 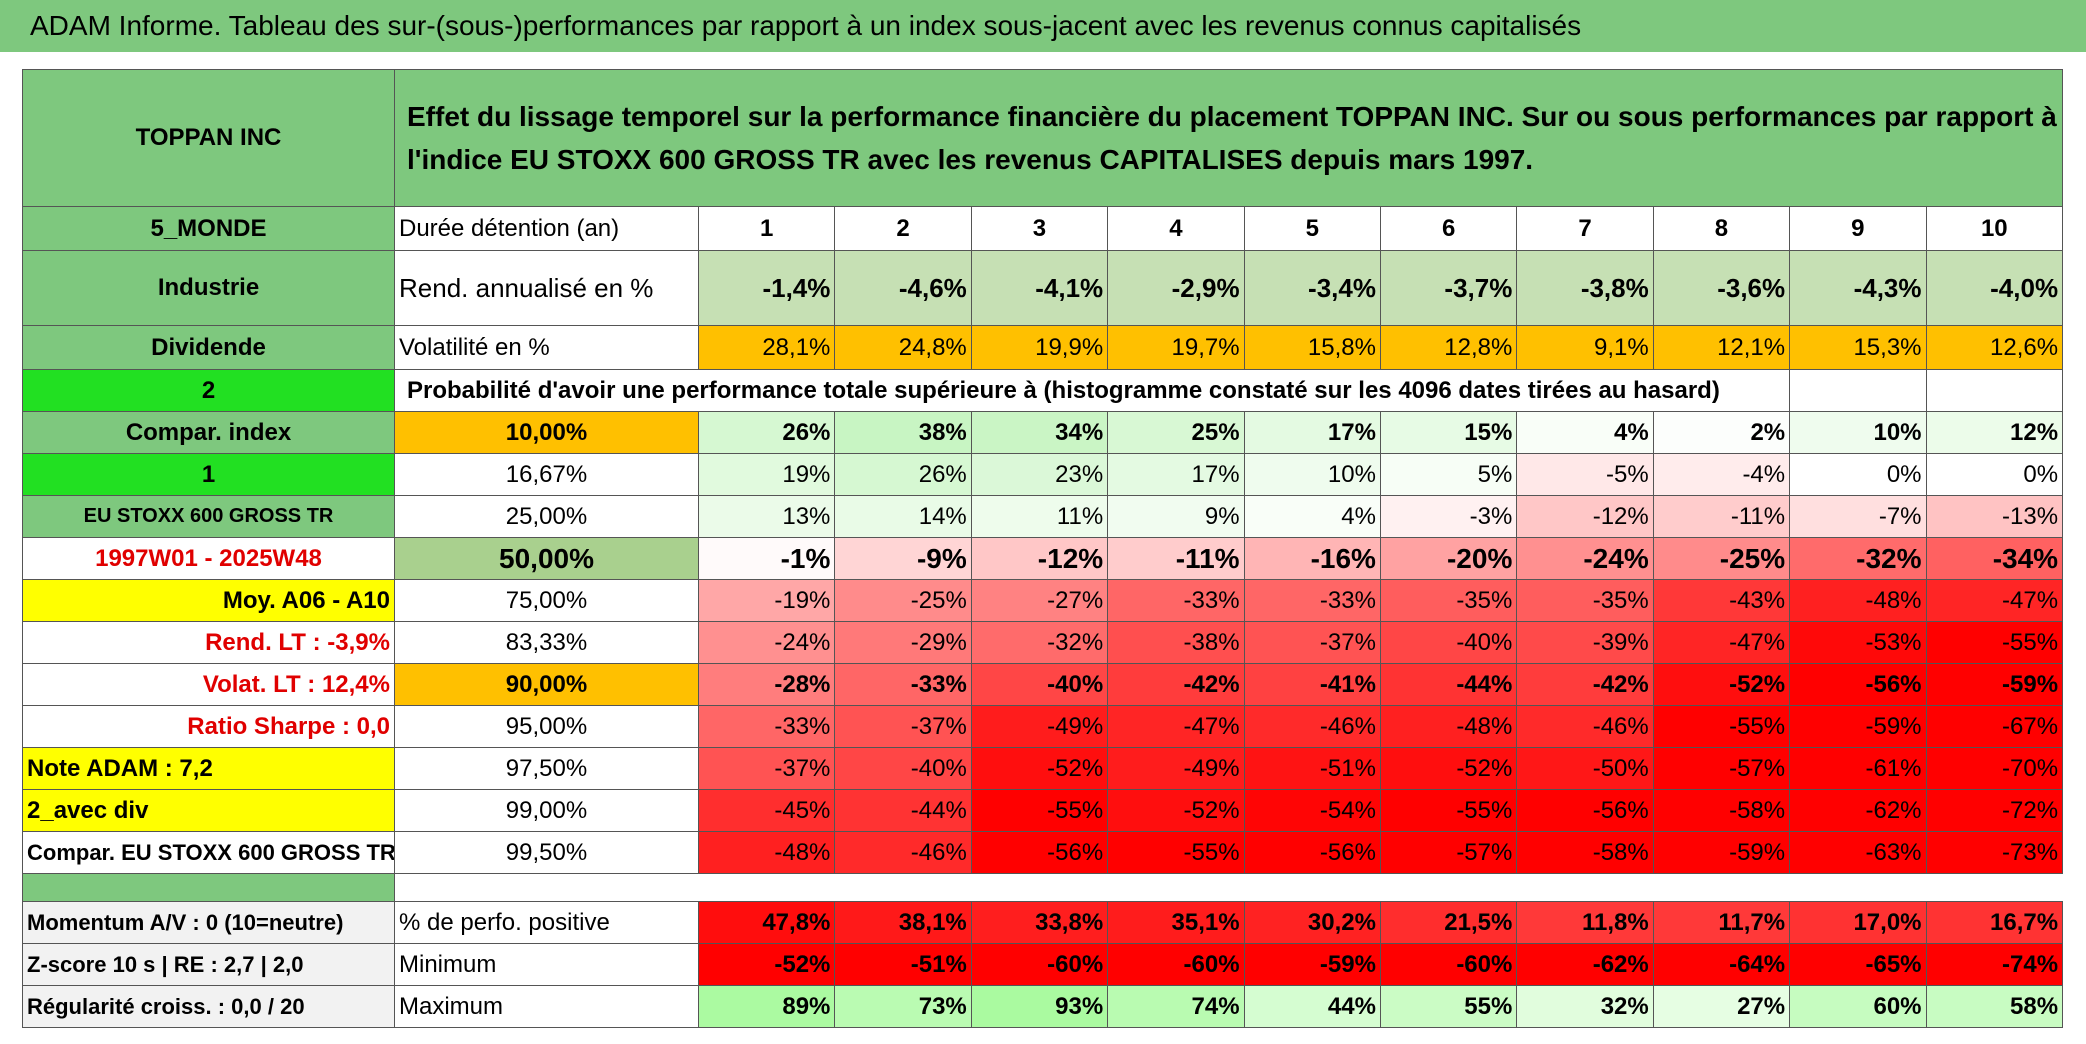 What do you see at coordinates (1721, 474) in the screenshot?
I see `value-cell: -4%` at bounding box center [1721, 474].